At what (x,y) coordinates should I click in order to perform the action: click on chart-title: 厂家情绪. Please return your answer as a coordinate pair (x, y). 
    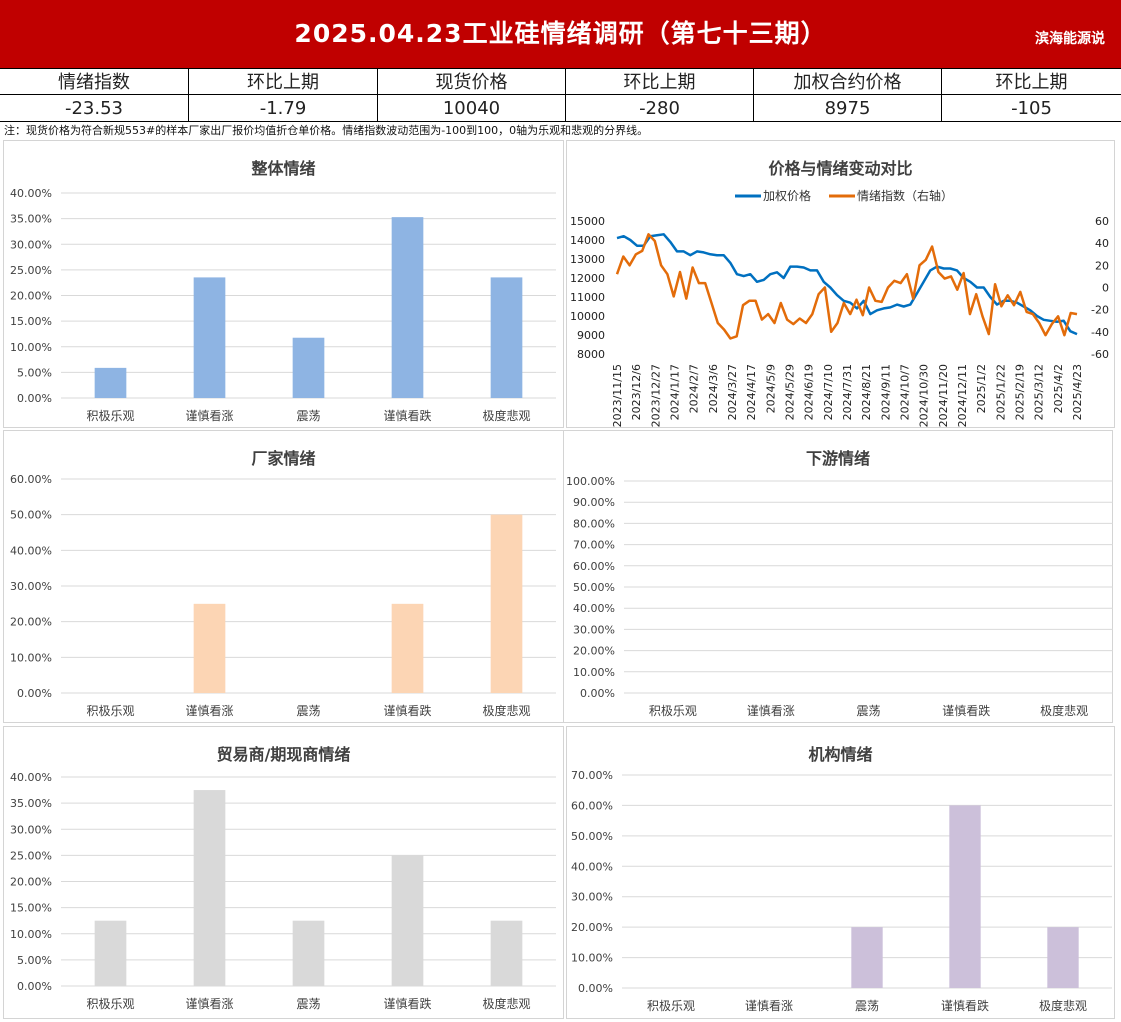
    Looking at the image, I should click on (283, 458).